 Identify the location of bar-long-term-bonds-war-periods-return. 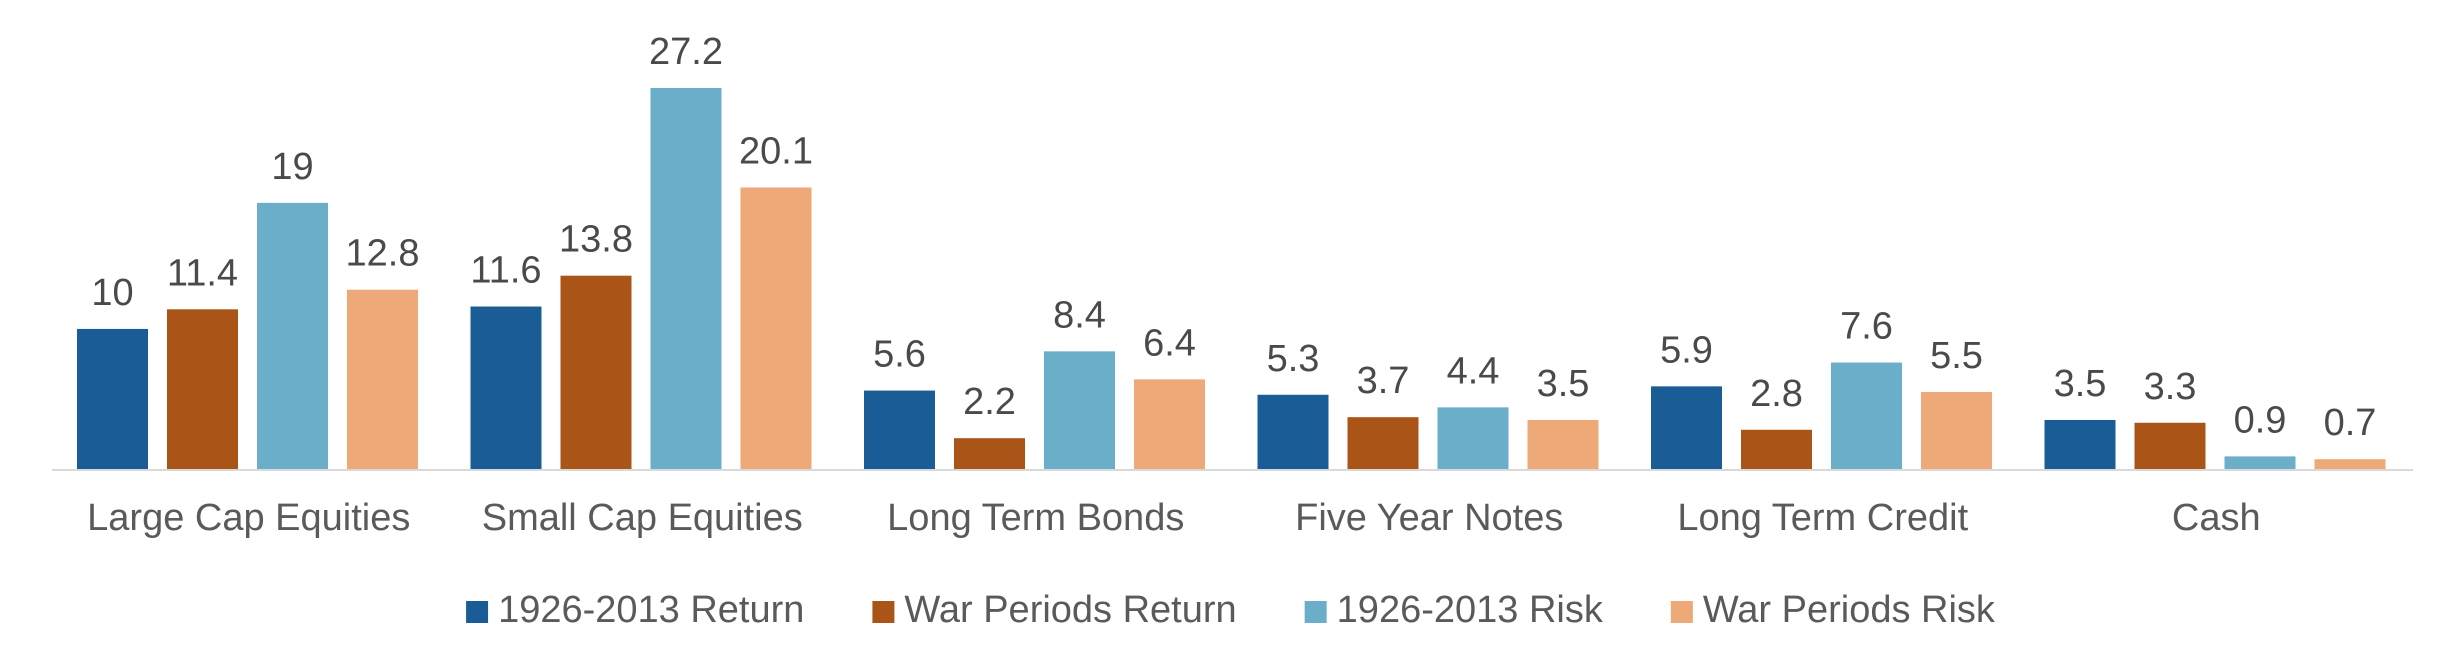
(989, 453).